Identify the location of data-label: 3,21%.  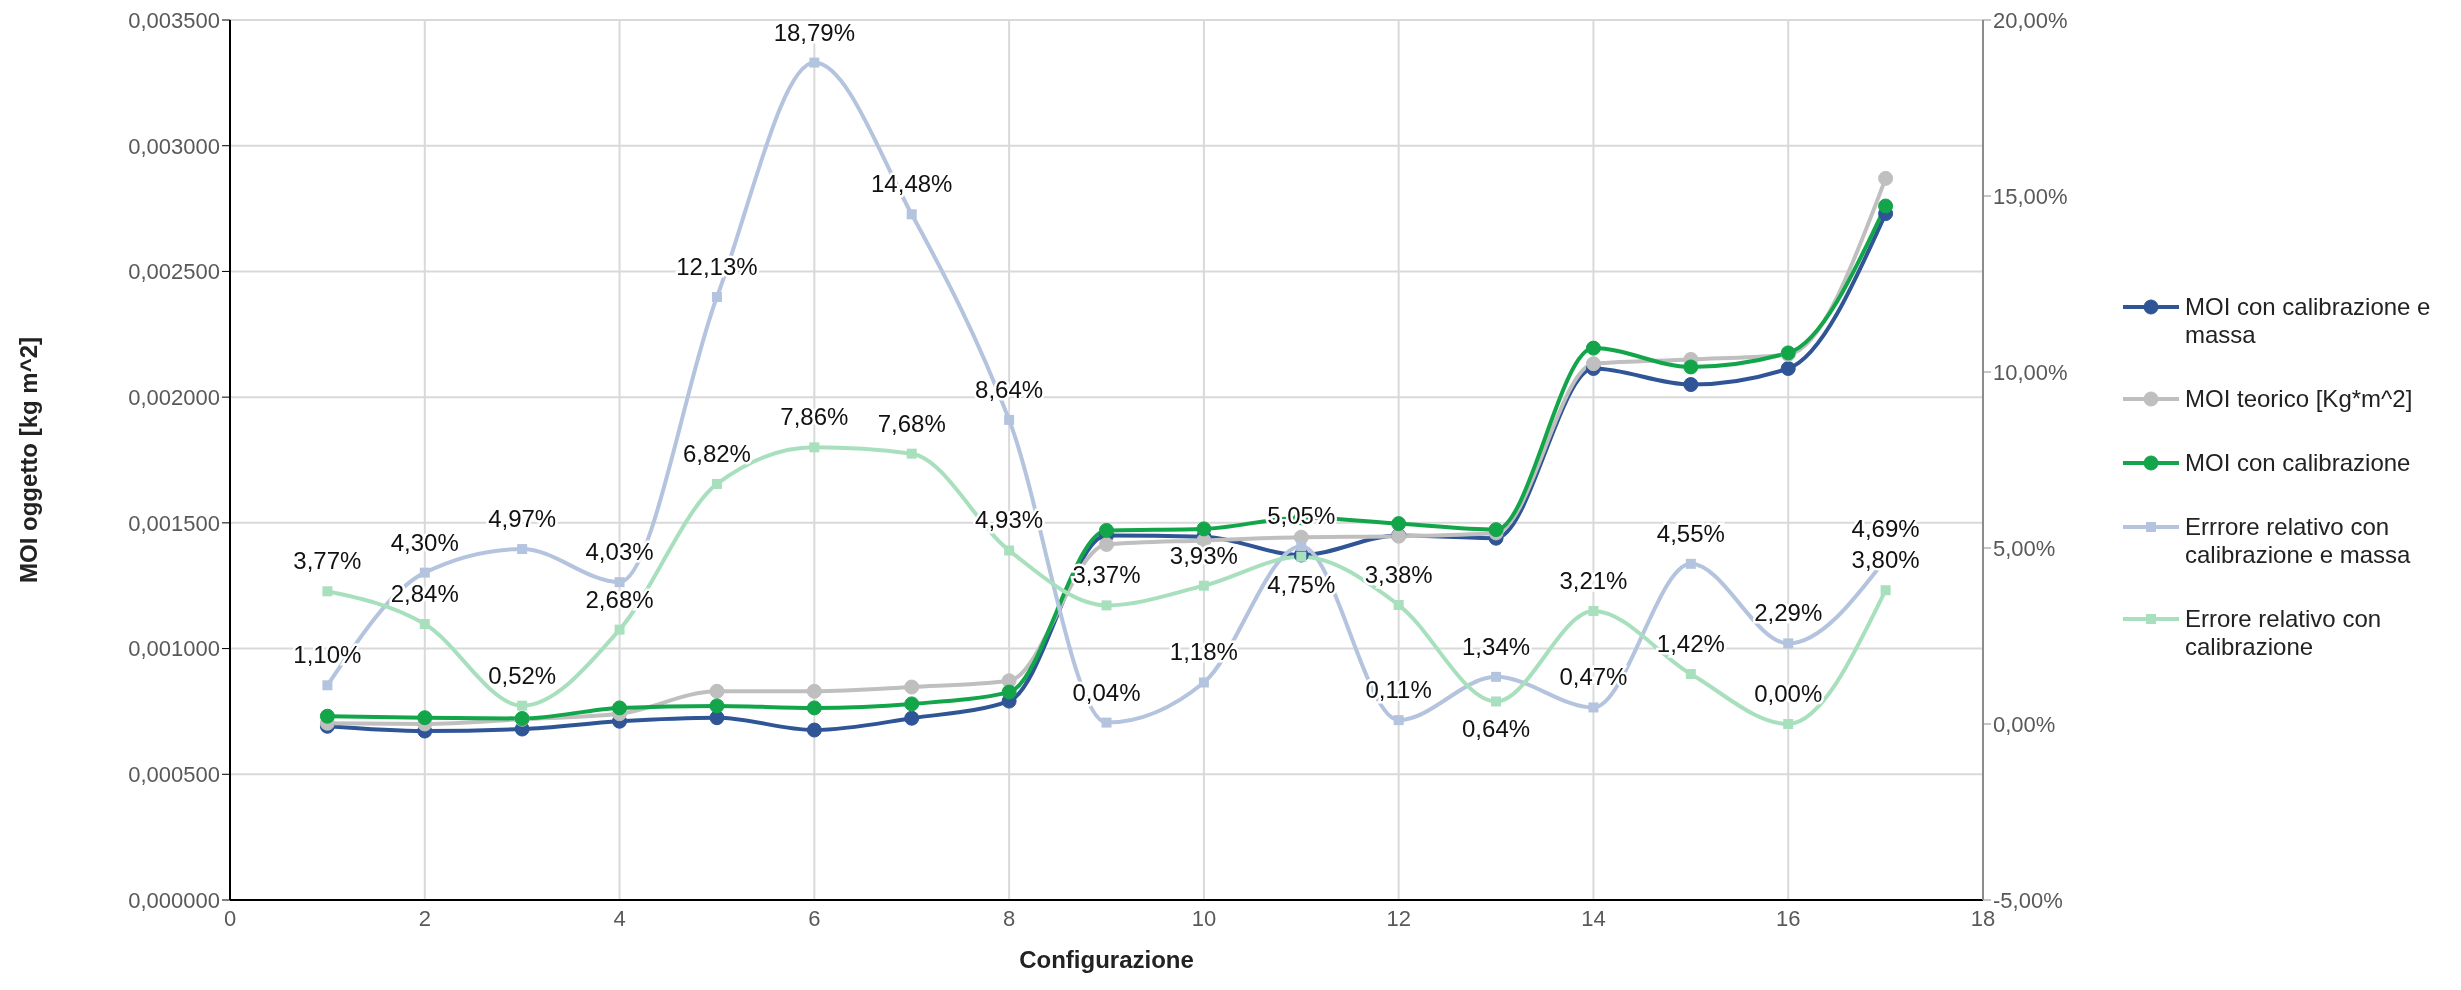
(1593, 581).